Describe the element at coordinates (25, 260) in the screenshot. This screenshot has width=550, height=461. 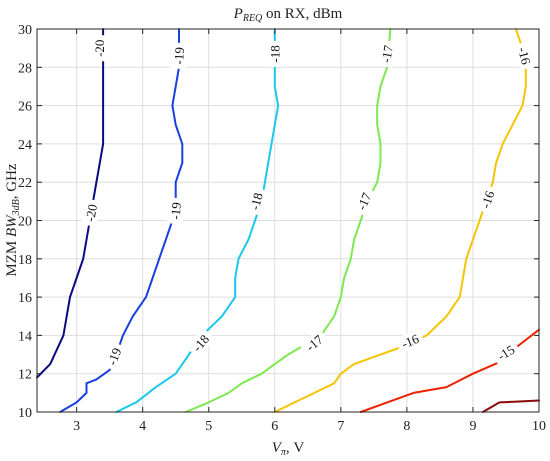
I see `y-tick-label: 18` at that location.